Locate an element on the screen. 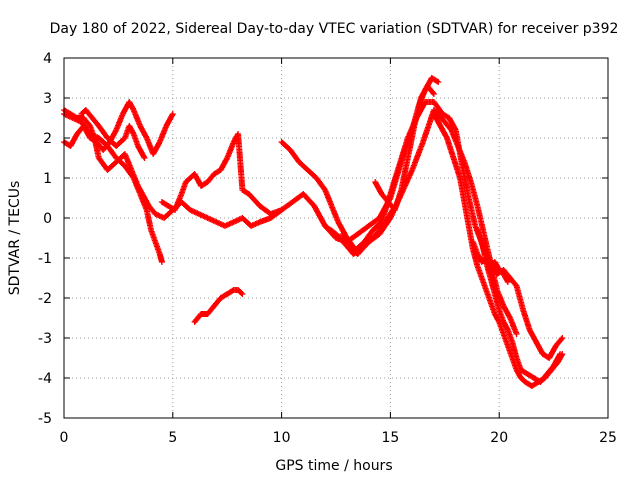 This screenshot has width=640, height=480. y-tick-label: -5 is located at coordinates (45, 419).